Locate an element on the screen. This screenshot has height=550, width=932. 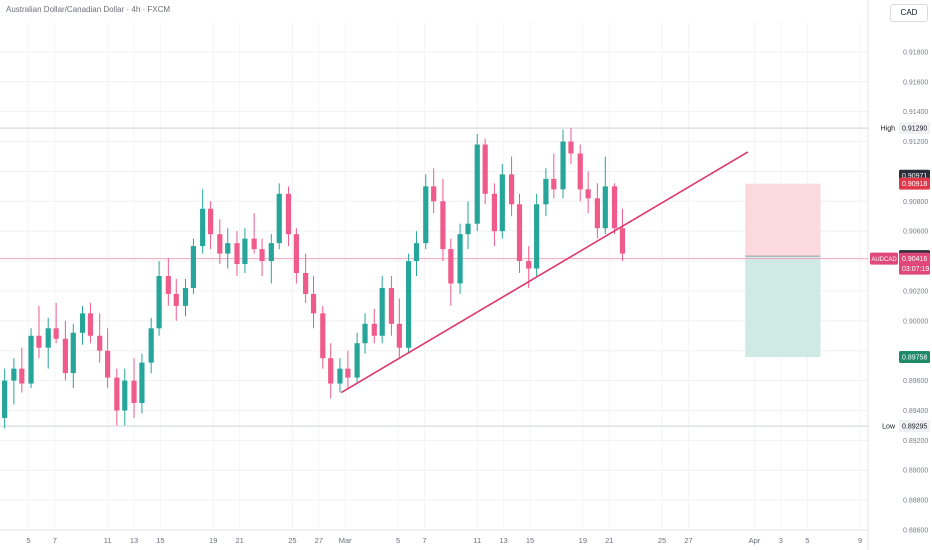
price-tag: 0.89758 is located at coordinates (914, 356).